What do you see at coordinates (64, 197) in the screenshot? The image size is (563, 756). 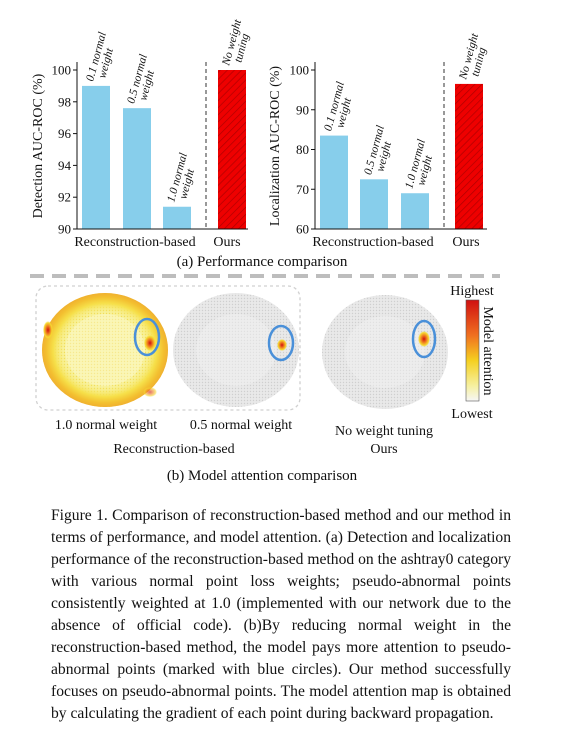 I see `y-tick-label: 92` at bounding box center [64, 197].